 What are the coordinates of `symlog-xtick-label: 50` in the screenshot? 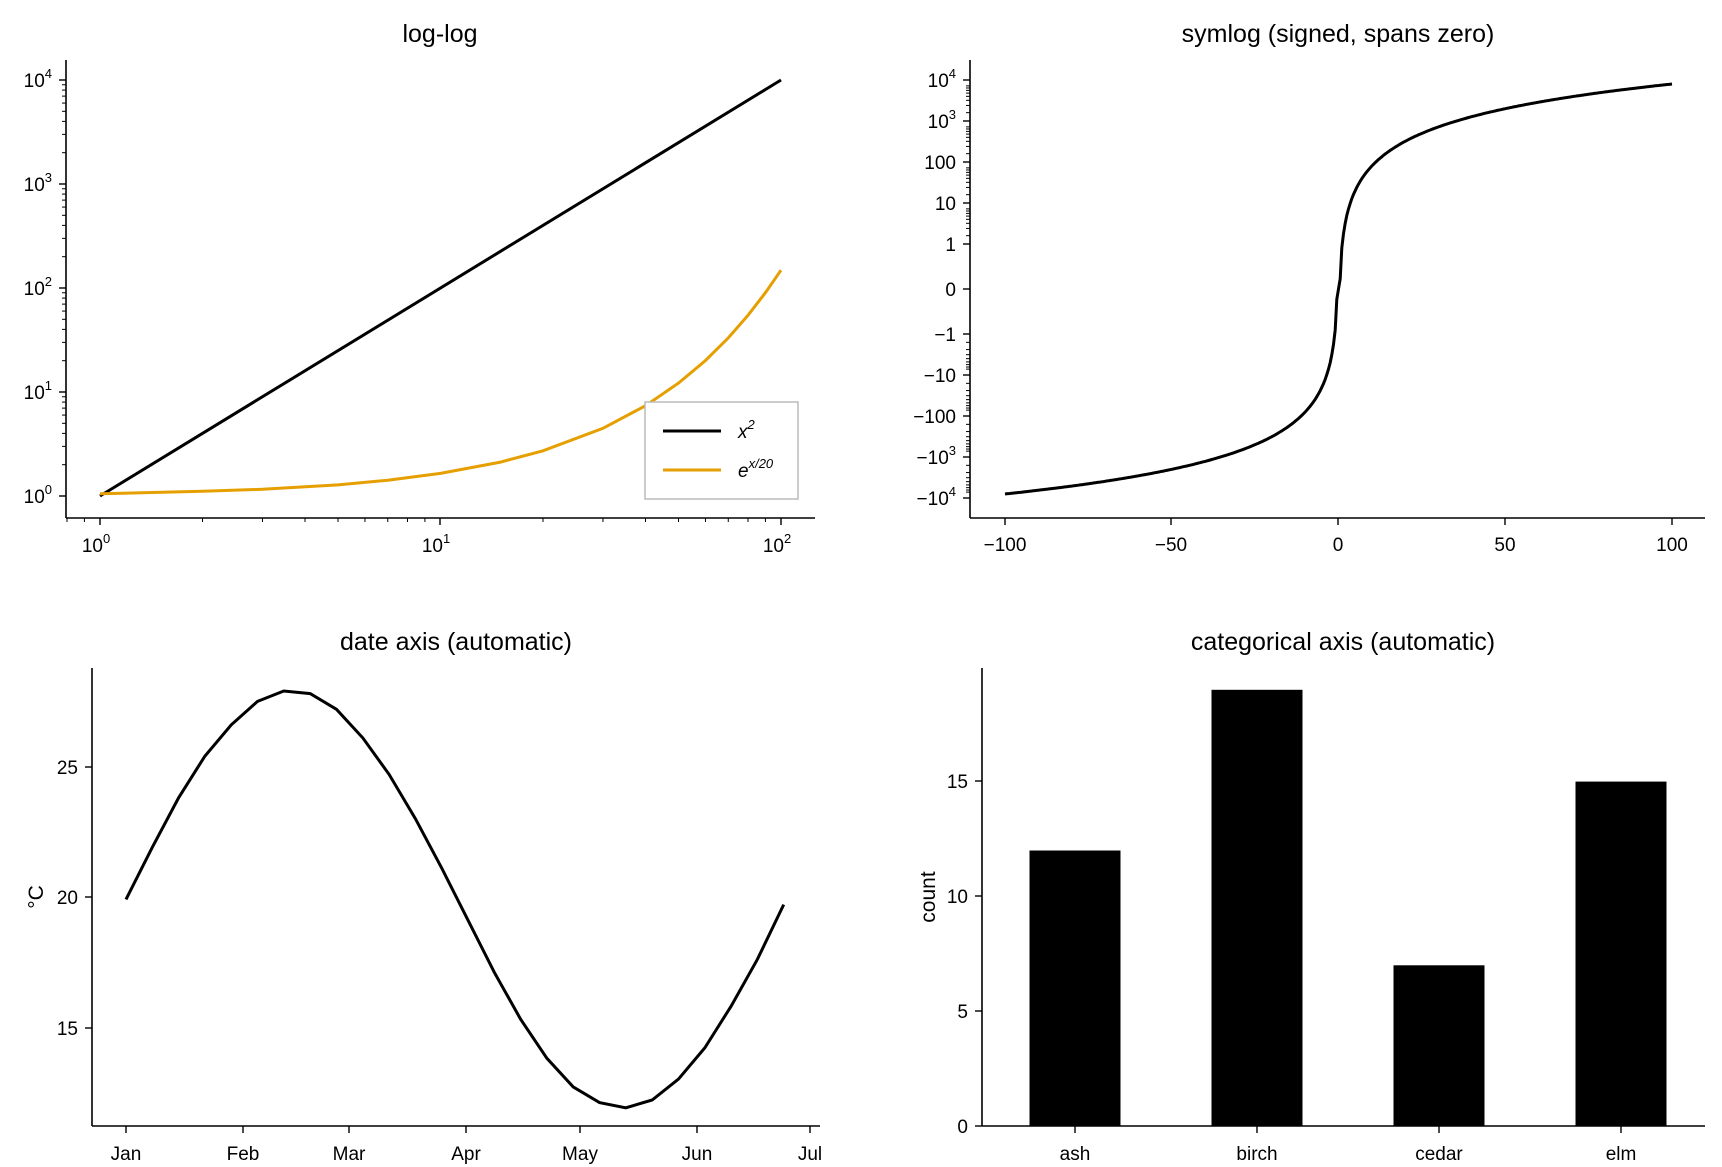 It's located at (1504, 545).